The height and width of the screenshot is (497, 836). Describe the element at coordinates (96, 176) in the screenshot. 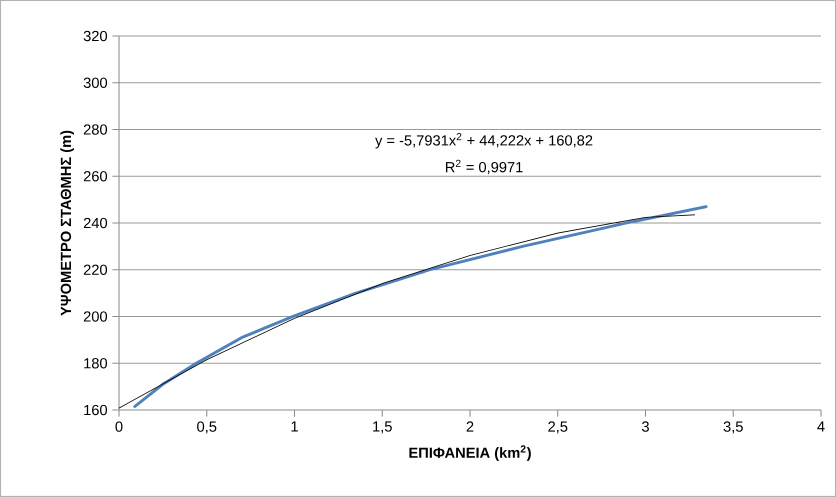

I see `y-tick-label: 260` at that location.